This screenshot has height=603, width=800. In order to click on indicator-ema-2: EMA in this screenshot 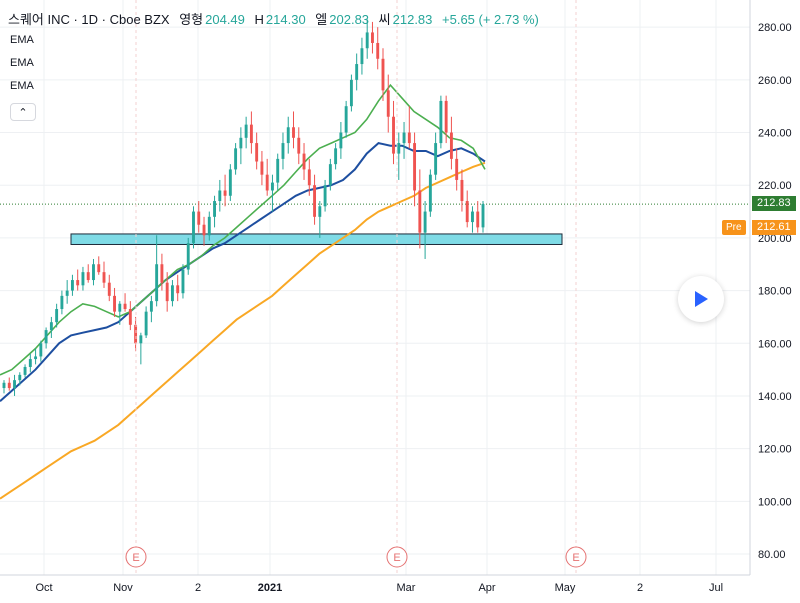, I will do `click(22, 63)`.